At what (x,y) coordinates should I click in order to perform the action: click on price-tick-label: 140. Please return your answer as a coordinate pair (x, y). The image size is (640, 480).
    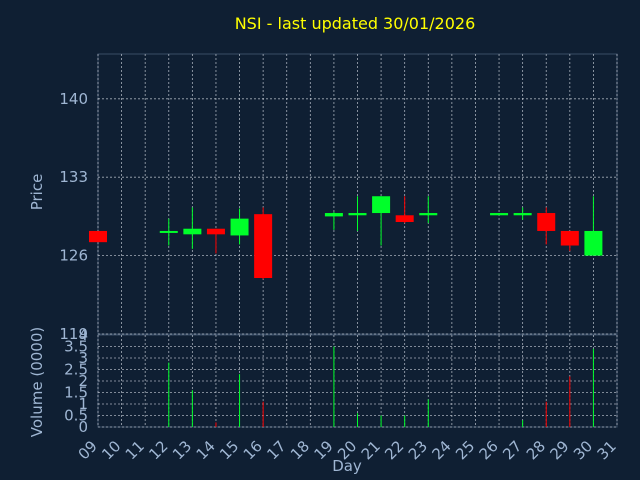
    Looking at the image, I should click on (73, 99).